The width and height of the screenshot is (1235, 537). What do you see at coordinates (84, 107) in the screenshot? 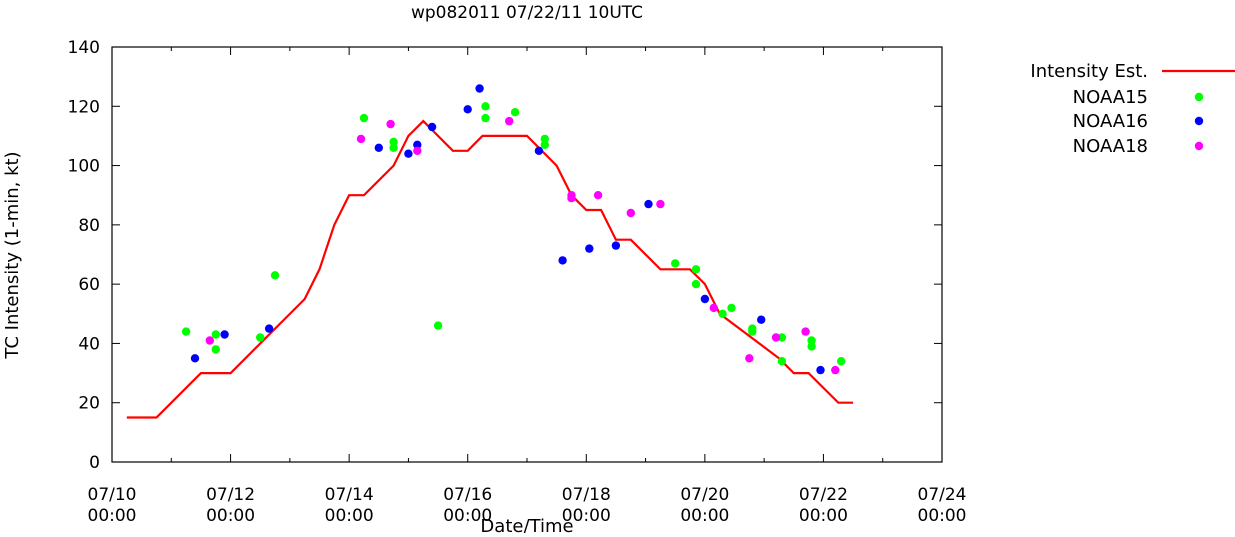
I see `y-tick-label: 120` at bounding box center [84, 107].